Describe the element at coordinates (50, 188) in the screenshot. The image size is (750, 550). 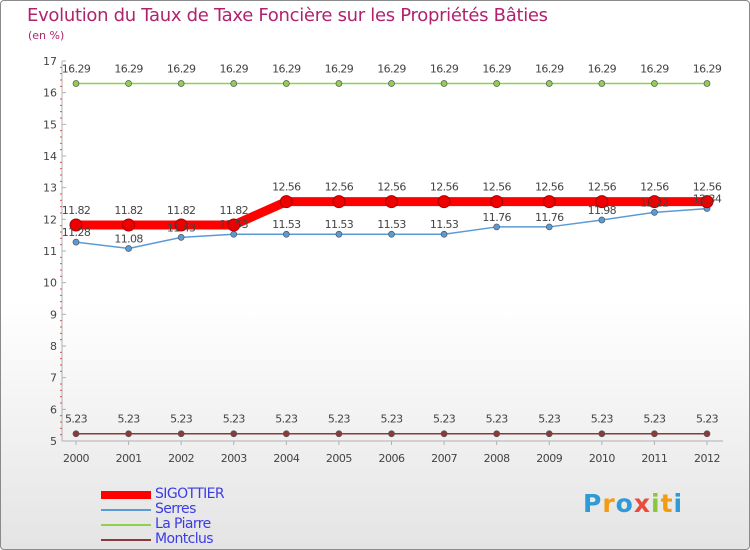
I see `y-tick-label: 13` at that location.